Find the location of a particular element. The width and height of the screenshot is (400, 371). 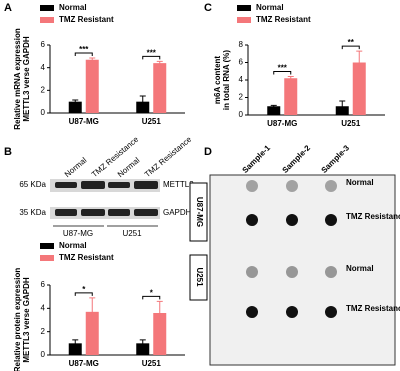

marker-label: 65 KDa is located at coordinates (32, 184).